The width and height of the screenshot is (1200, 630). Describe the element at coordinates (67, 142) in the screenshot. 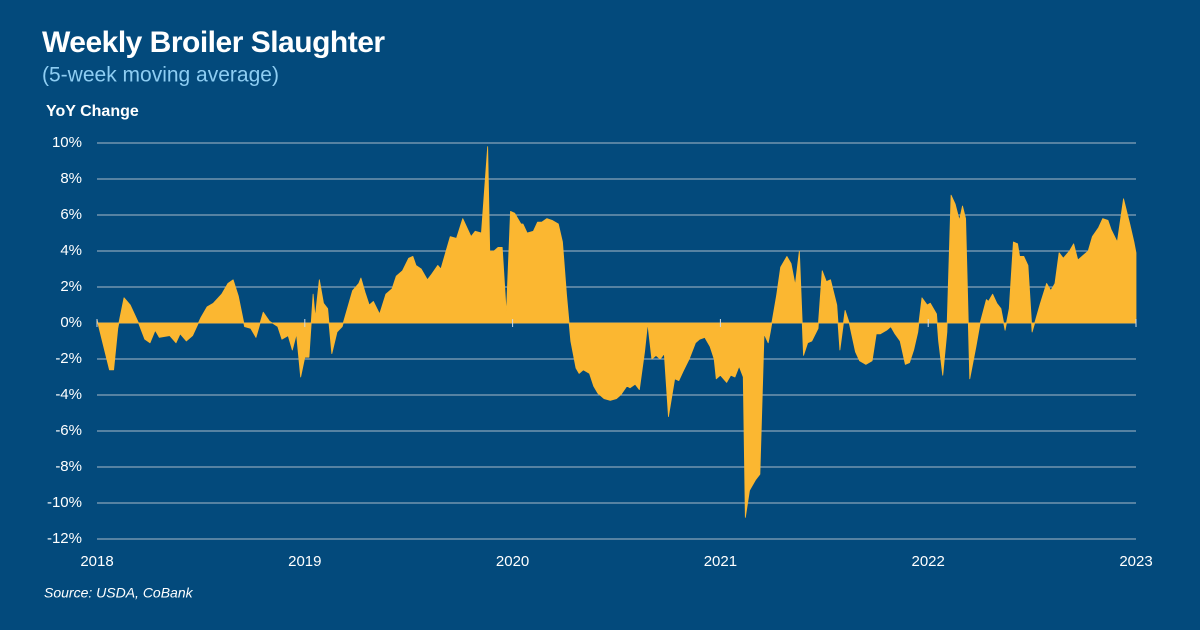

I see `y-tick-label: 10%` at that location.